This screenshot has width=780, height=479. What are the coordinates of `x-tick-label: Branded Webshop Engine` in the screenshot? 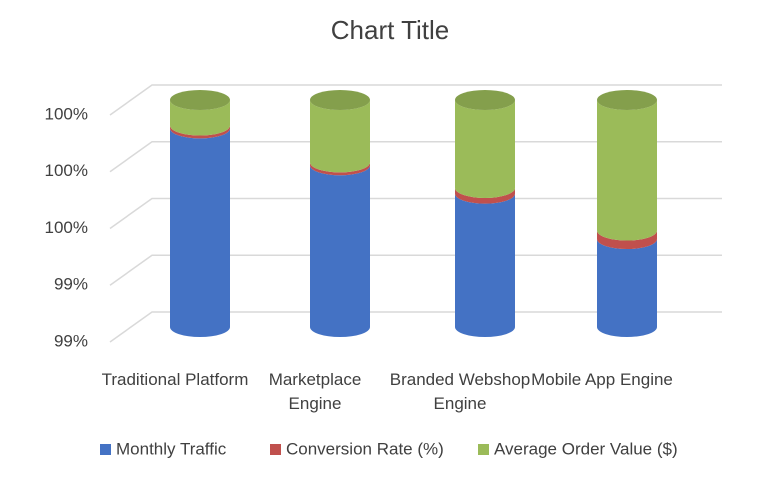 It's located at (460, 391).